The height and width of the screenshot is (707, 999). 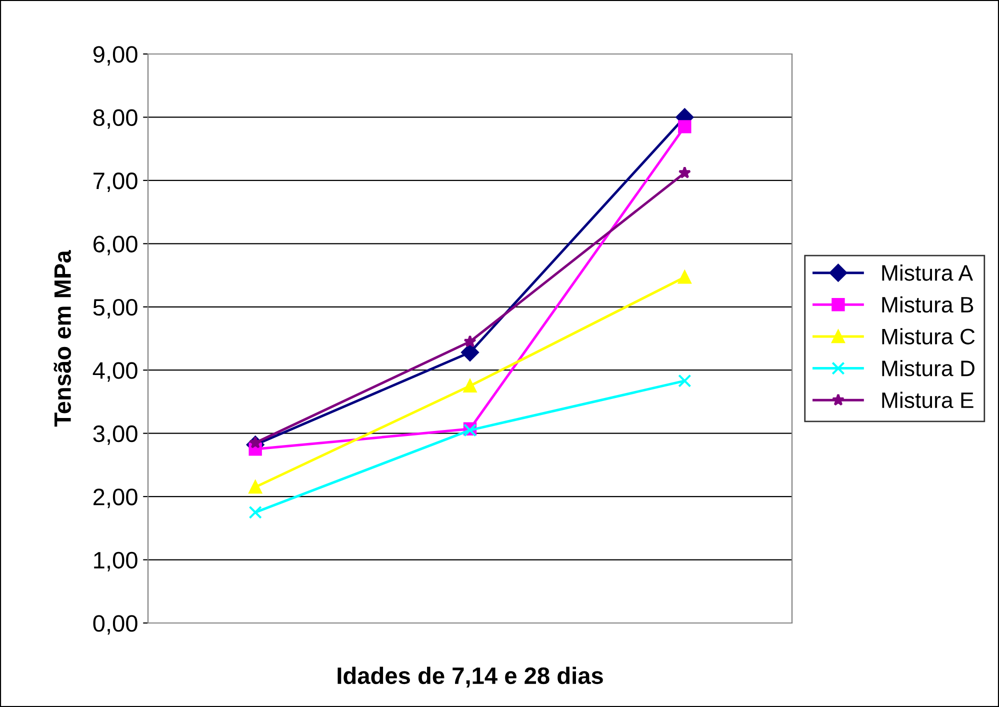 I want to click on y-axis-title: Tensão em MPa, so click(x=62, y=338).